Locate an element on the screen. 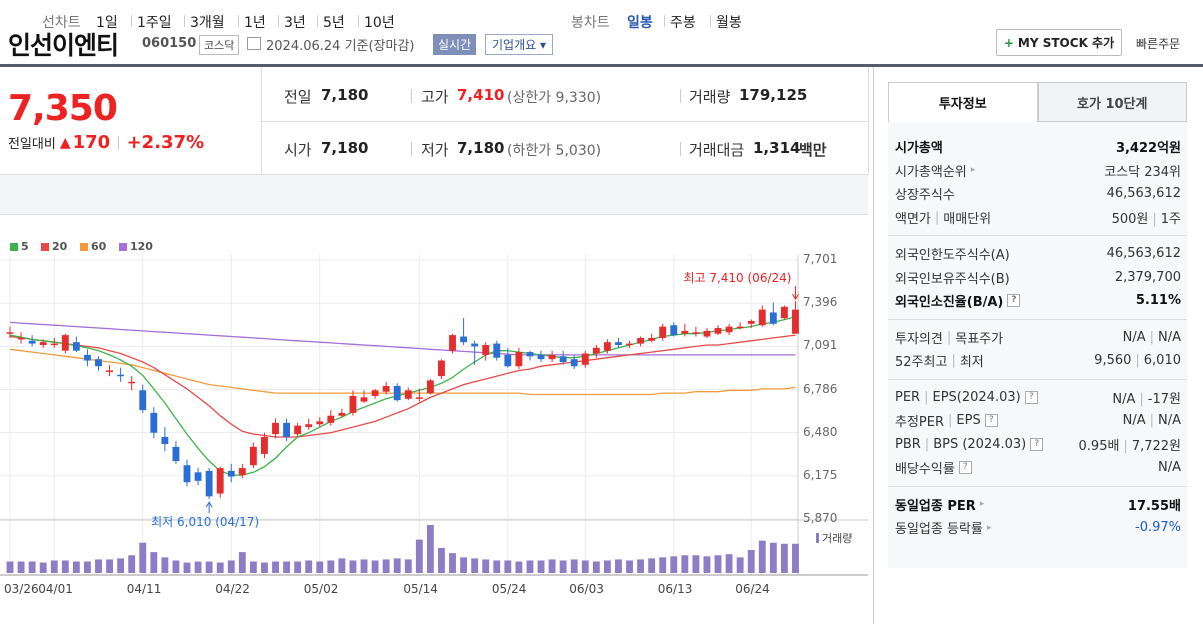  info-label-text: 52주최고 is located at coordinates (921, 362).